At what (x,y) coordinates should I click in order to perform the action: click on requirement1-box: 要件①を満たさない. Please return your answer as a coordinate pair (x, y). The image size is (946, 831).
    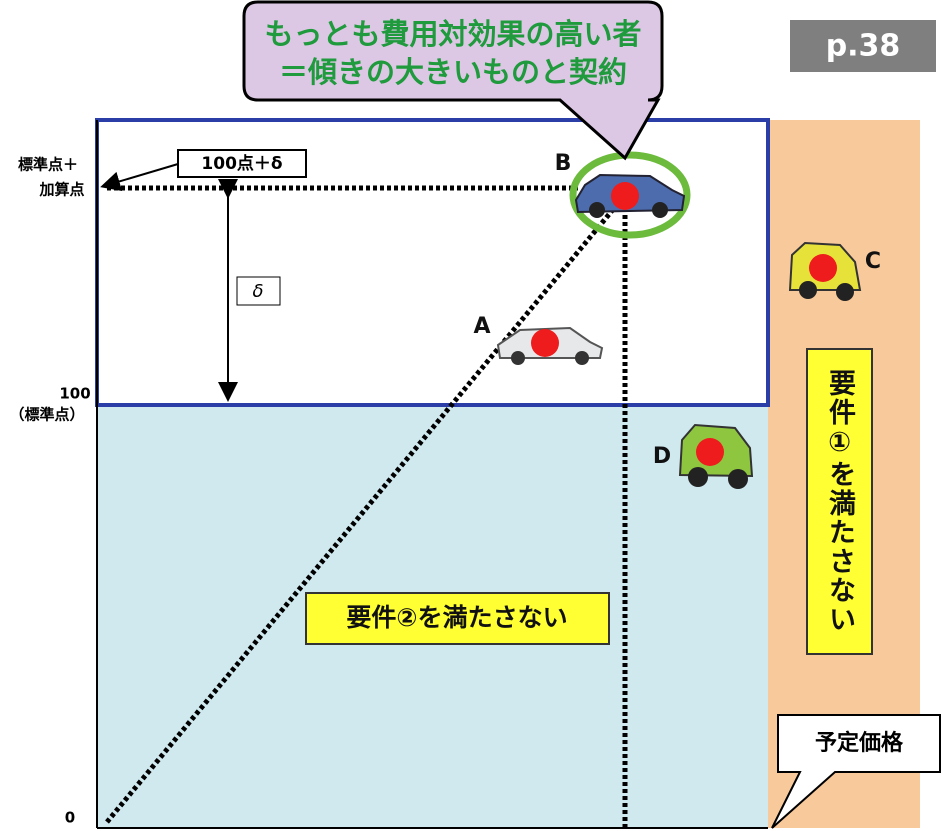
    Looking at the image, I should click on (839, 501).